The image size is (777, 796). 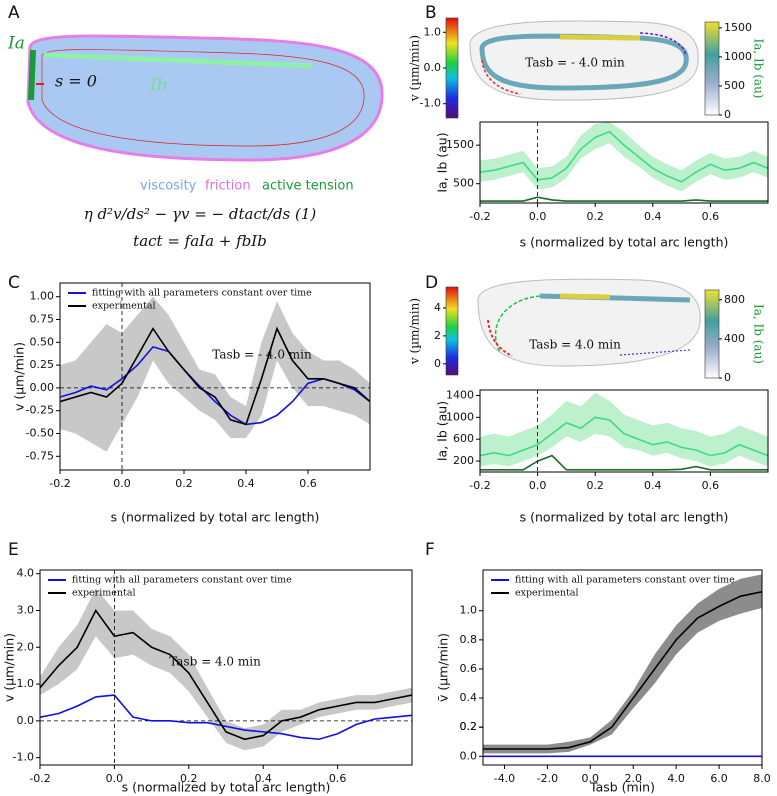 I want to click on panel-label: C, so click(x=14, y=283).